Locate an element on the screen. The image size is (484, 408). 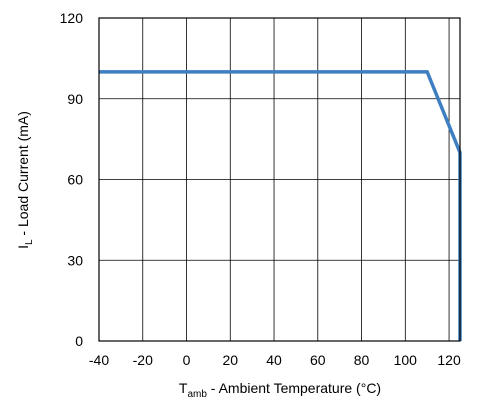
y-axis-label-sub: L is located at coordinates (29, 242).